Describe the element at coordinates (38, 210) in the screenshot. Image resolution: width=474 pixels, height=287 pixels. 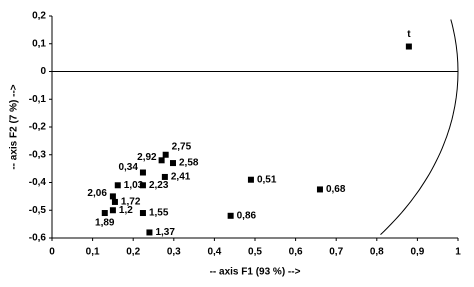
I see `y-tick-label: -0,5` at that location.